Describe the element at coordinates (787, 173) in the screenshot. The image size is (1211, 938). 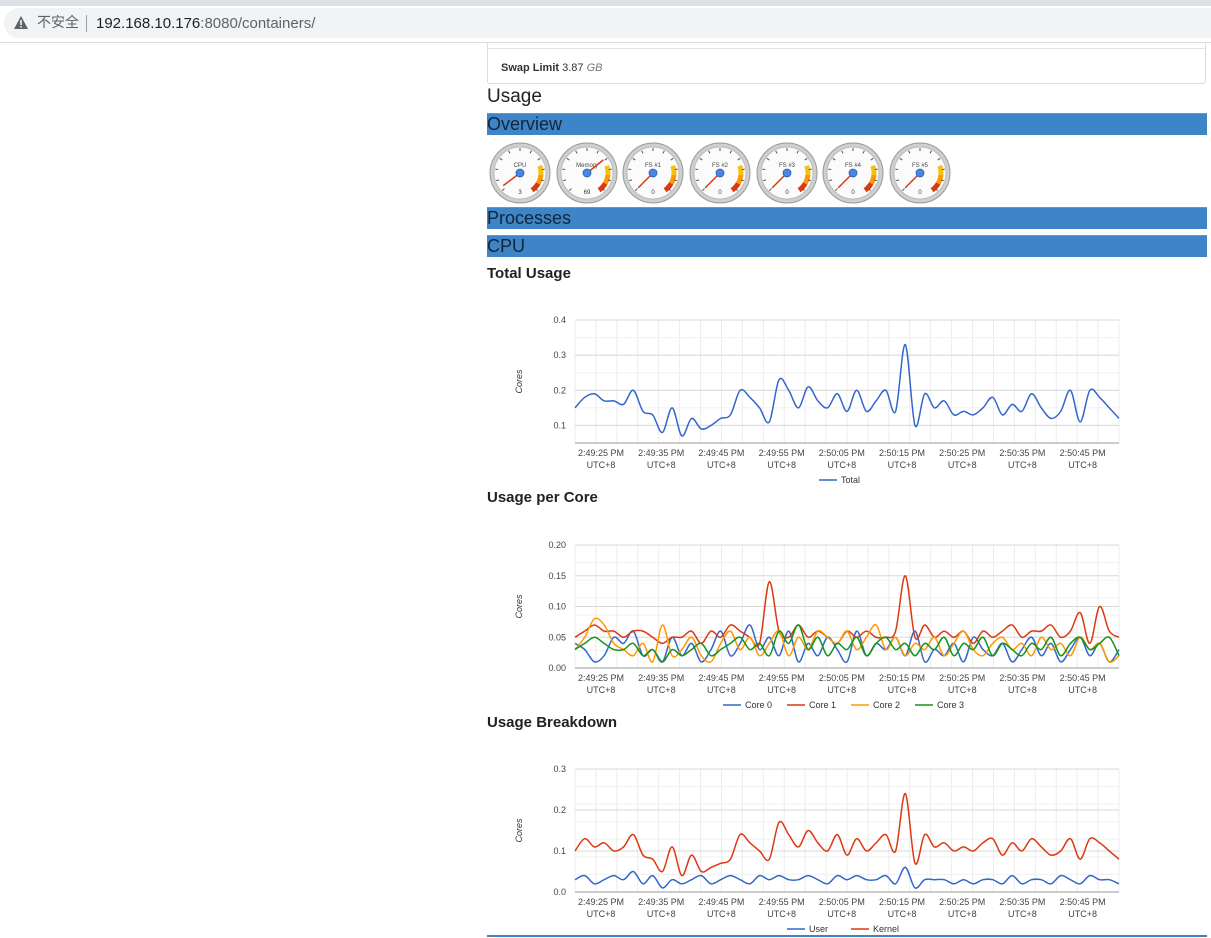
I see `gauge-fs-3: FS #3 0` at that location.